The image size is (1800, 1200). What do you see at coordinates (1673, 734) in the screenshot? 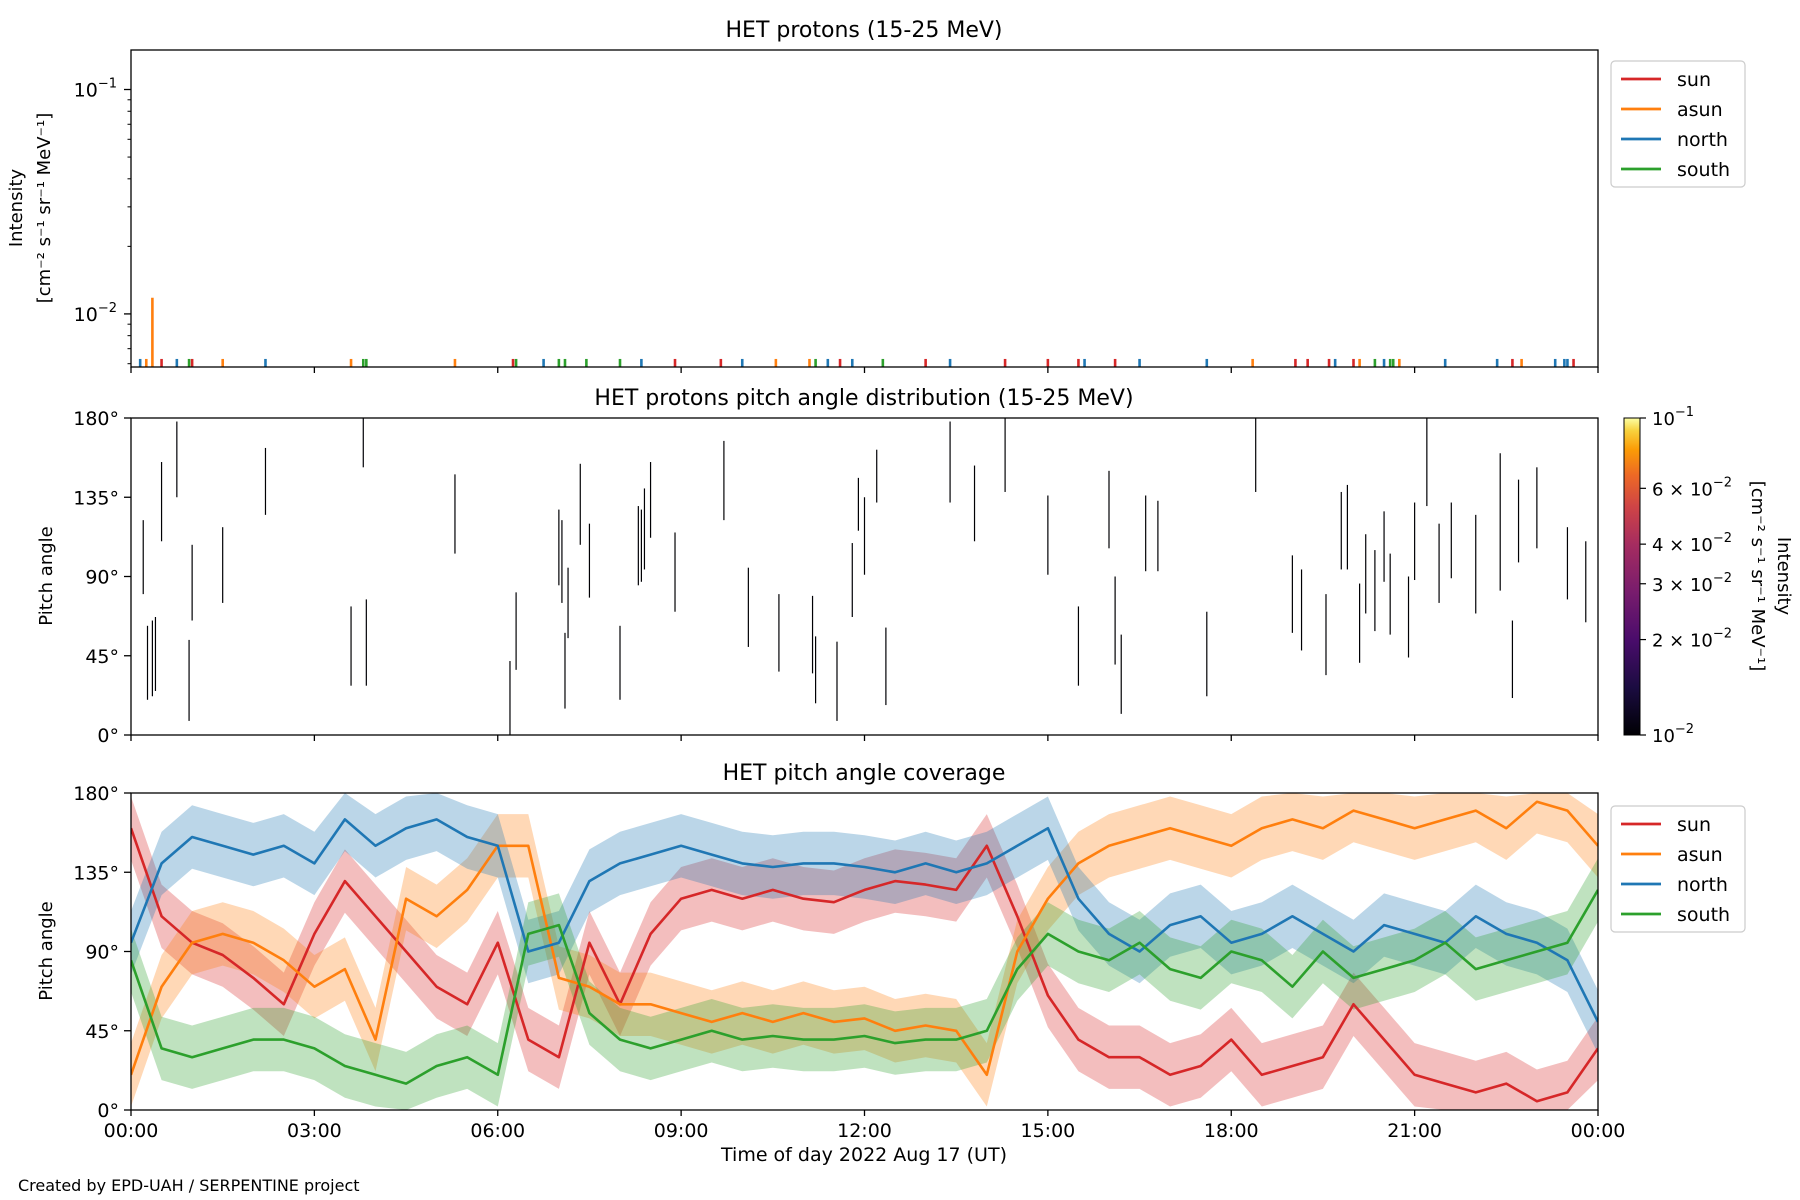
I see `colorbar-tick-label: 10⁻²` at bounding box center [1673, 734].